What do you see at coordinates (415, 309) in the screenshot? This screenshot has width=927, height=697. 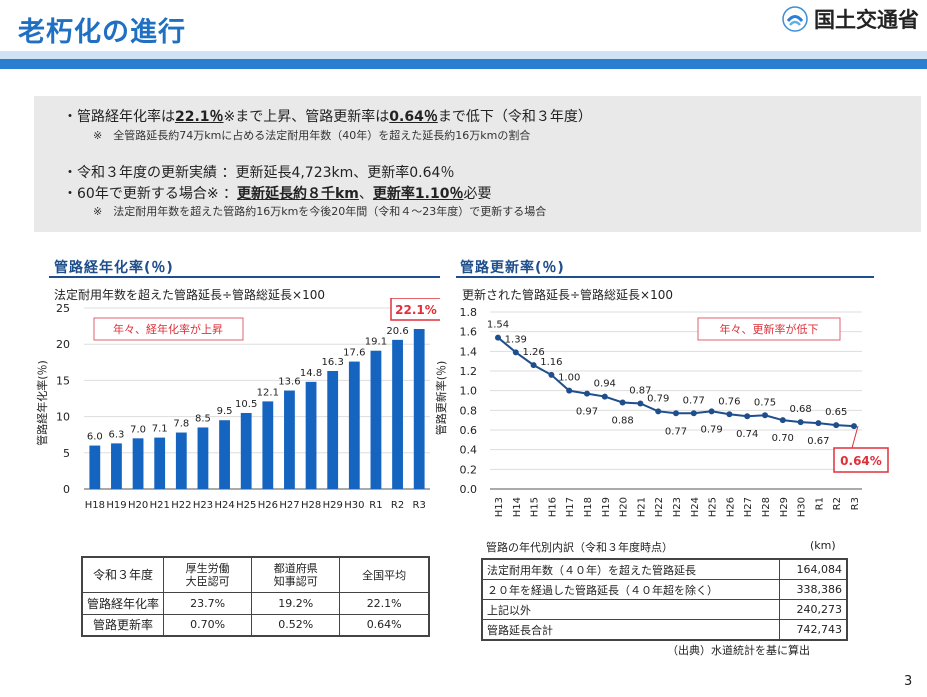 I see `bar-highlight-box` at bounding box center [415, 309].